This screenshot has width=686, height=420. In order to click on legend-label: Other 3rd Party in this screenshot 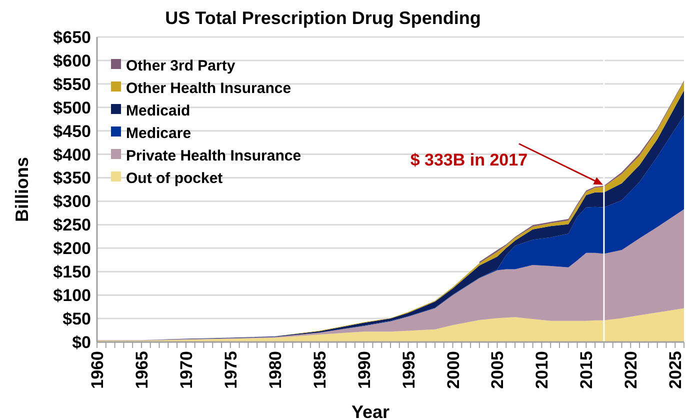, I will do `click(181, 65)`.